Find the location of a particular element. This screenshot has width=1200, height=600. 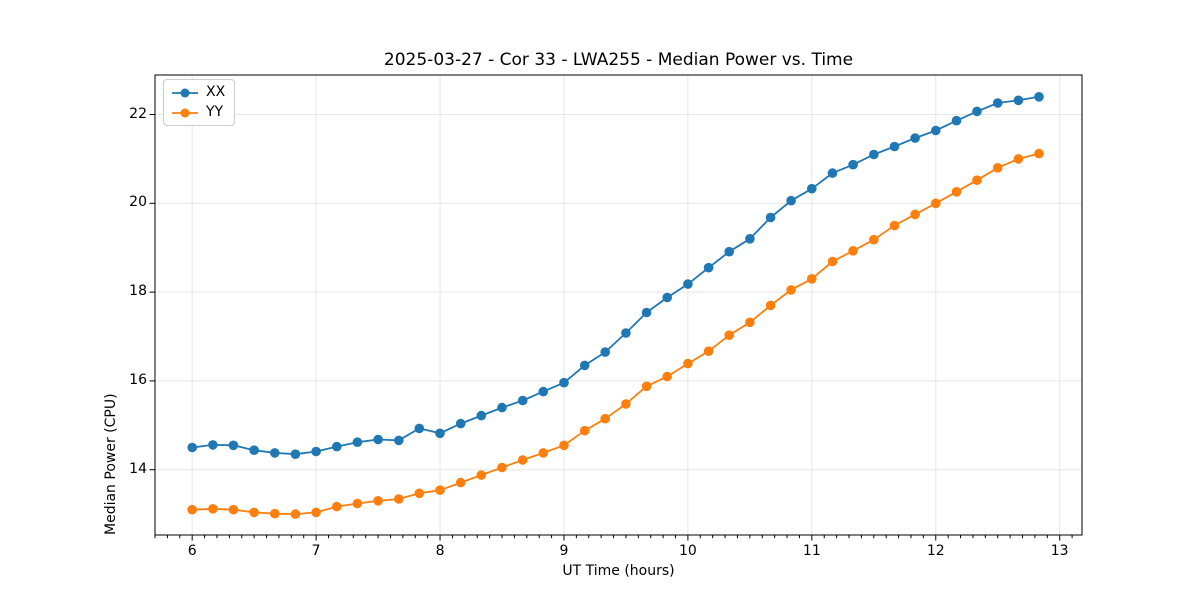

x-tick-label: 8 is located at coordinates (440, 551).